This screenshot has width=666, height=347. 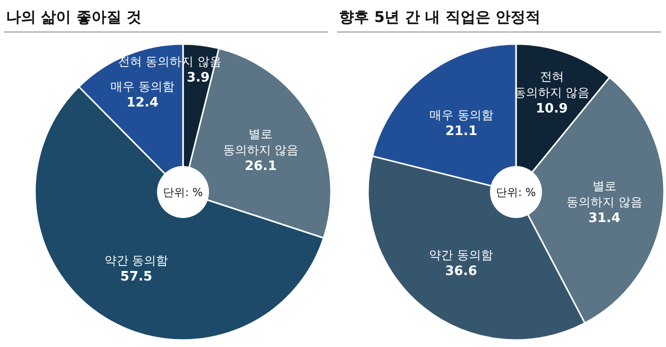 What do you see at coordinates (552, 109) in the screenshot?
I see `data-label: 10.9` at bounding box center [552, 109].